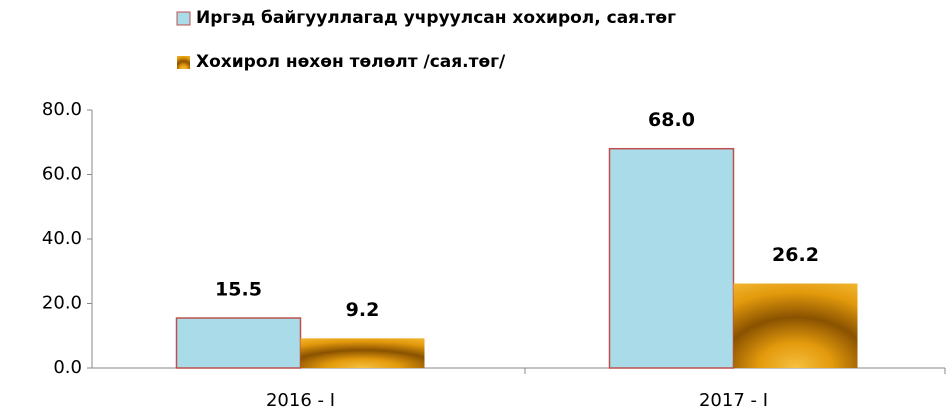 The image size is (950, 414). I want to click on y-tick-label: 20.0, so click(62, 303).